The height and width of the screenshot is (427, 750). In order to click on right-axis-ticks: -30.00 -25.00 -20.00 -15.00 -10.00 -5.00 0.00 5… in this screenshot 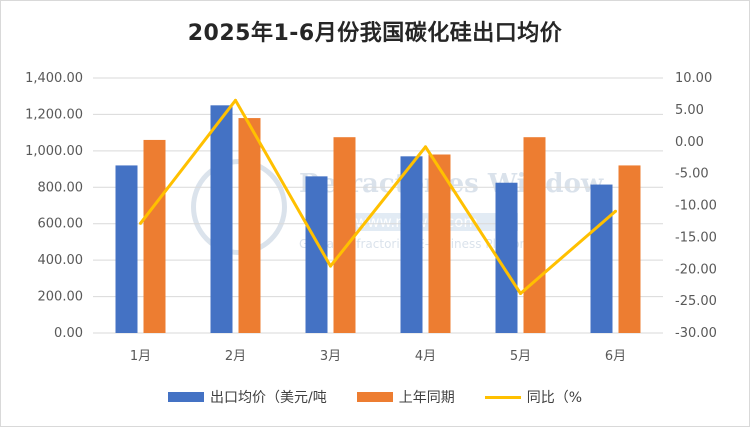, I will do `click(696, 206)`.